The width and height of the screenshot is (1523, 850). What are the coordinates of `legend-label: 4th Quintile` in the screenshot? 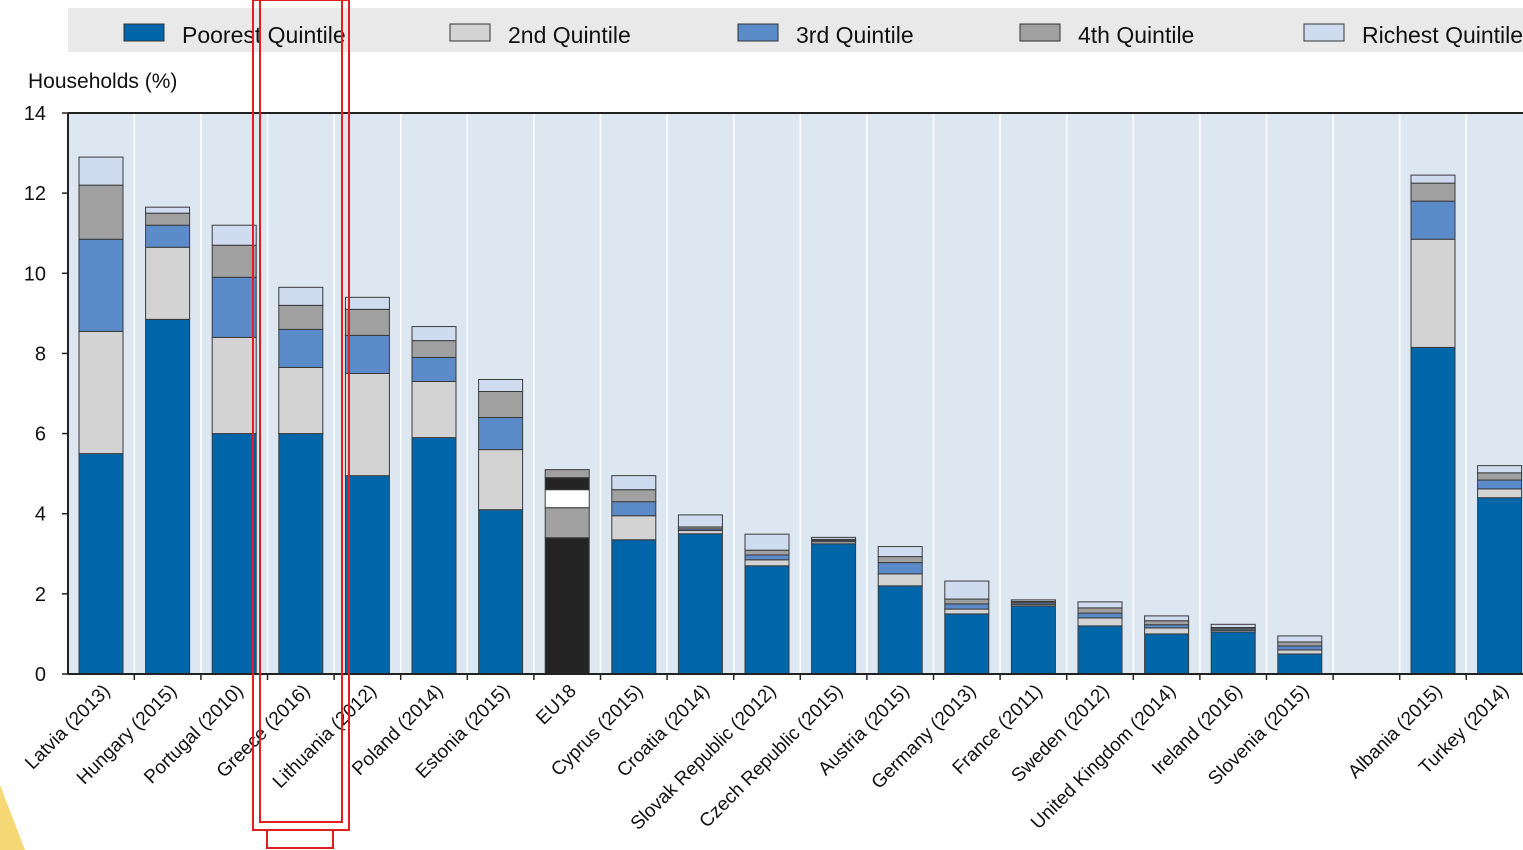 It's located at (1136, 35).